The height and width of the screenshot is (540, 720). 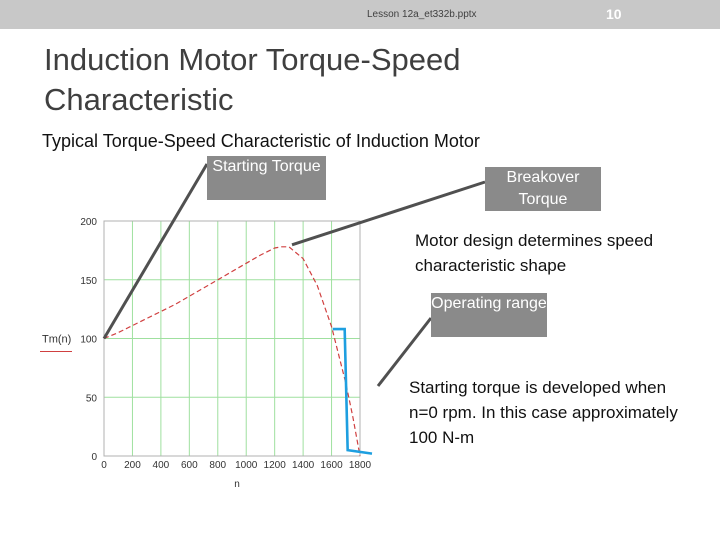 What do you see at coordinates (303, 465) in the screenshot?
I see `x-tick-label: 1400` at bounding box center [303, 465].